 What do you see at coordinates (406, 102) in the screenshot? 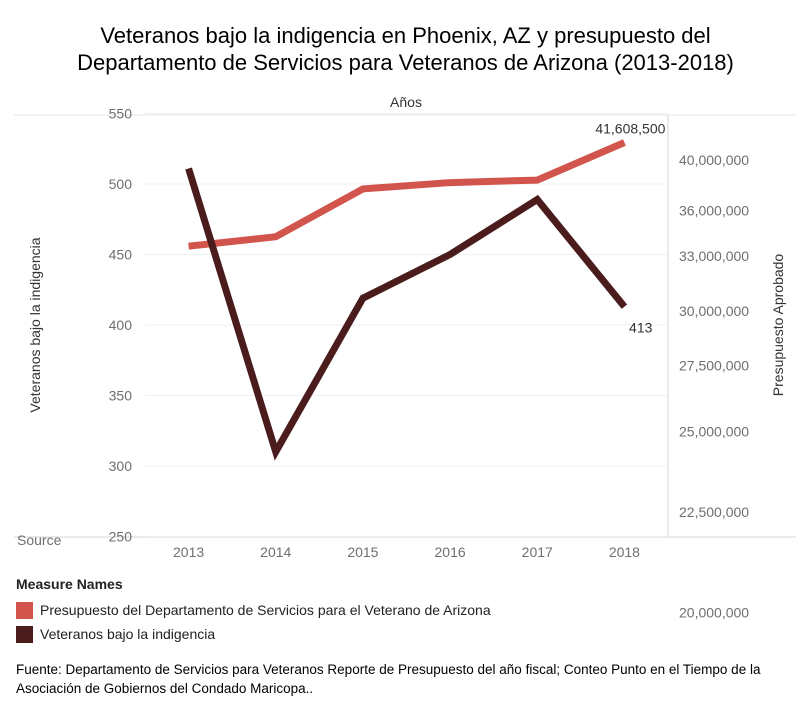
I see `x-axis-title: Años` at bounding box center [406, 102].